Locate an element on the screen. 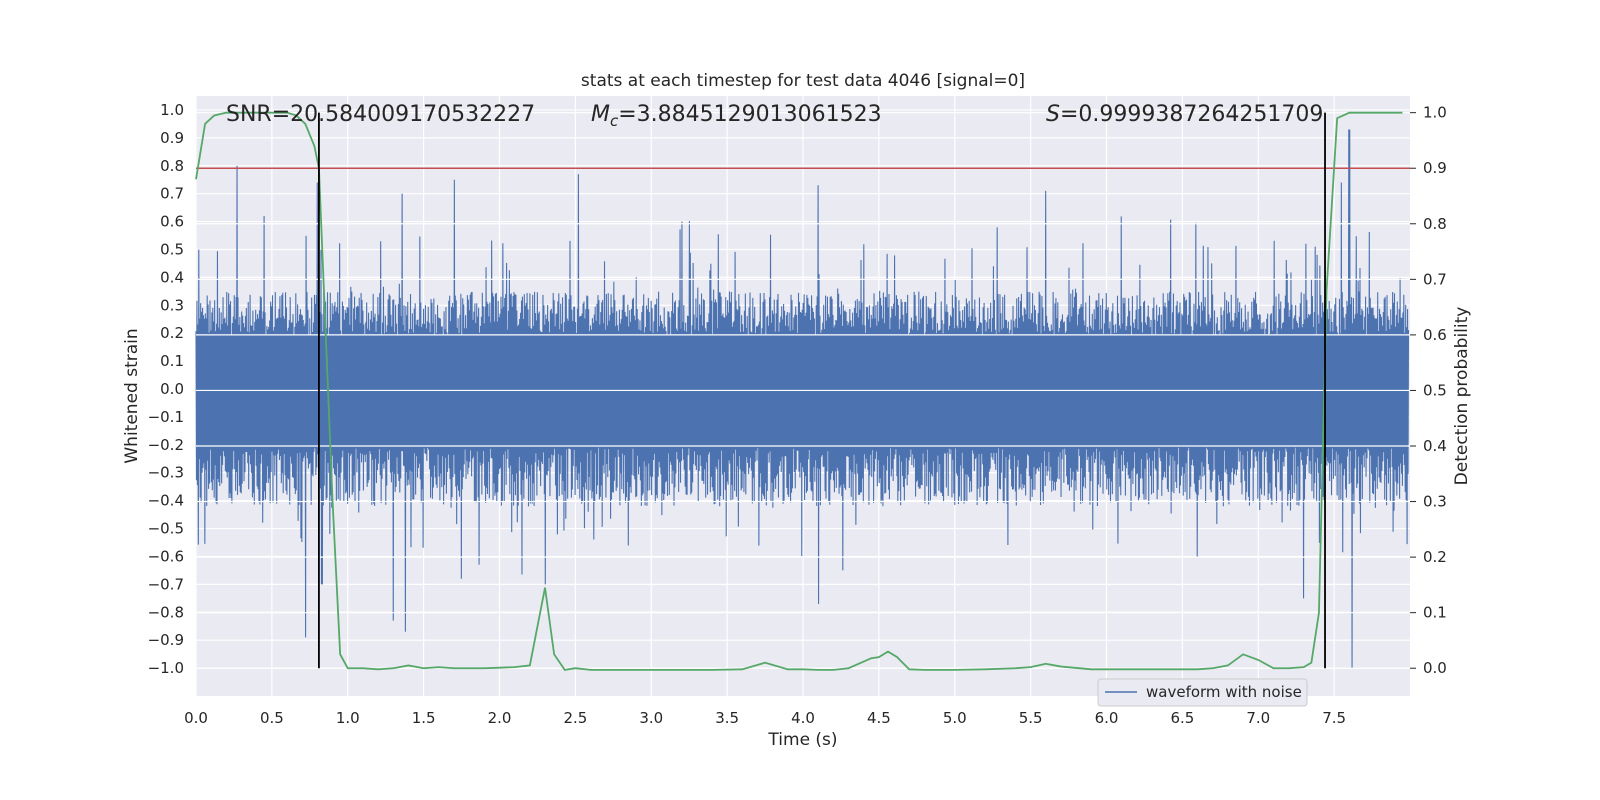 The width and height of the screenshot is (1600, 800). mc-symbol: M is located at coordinates (600, 114).